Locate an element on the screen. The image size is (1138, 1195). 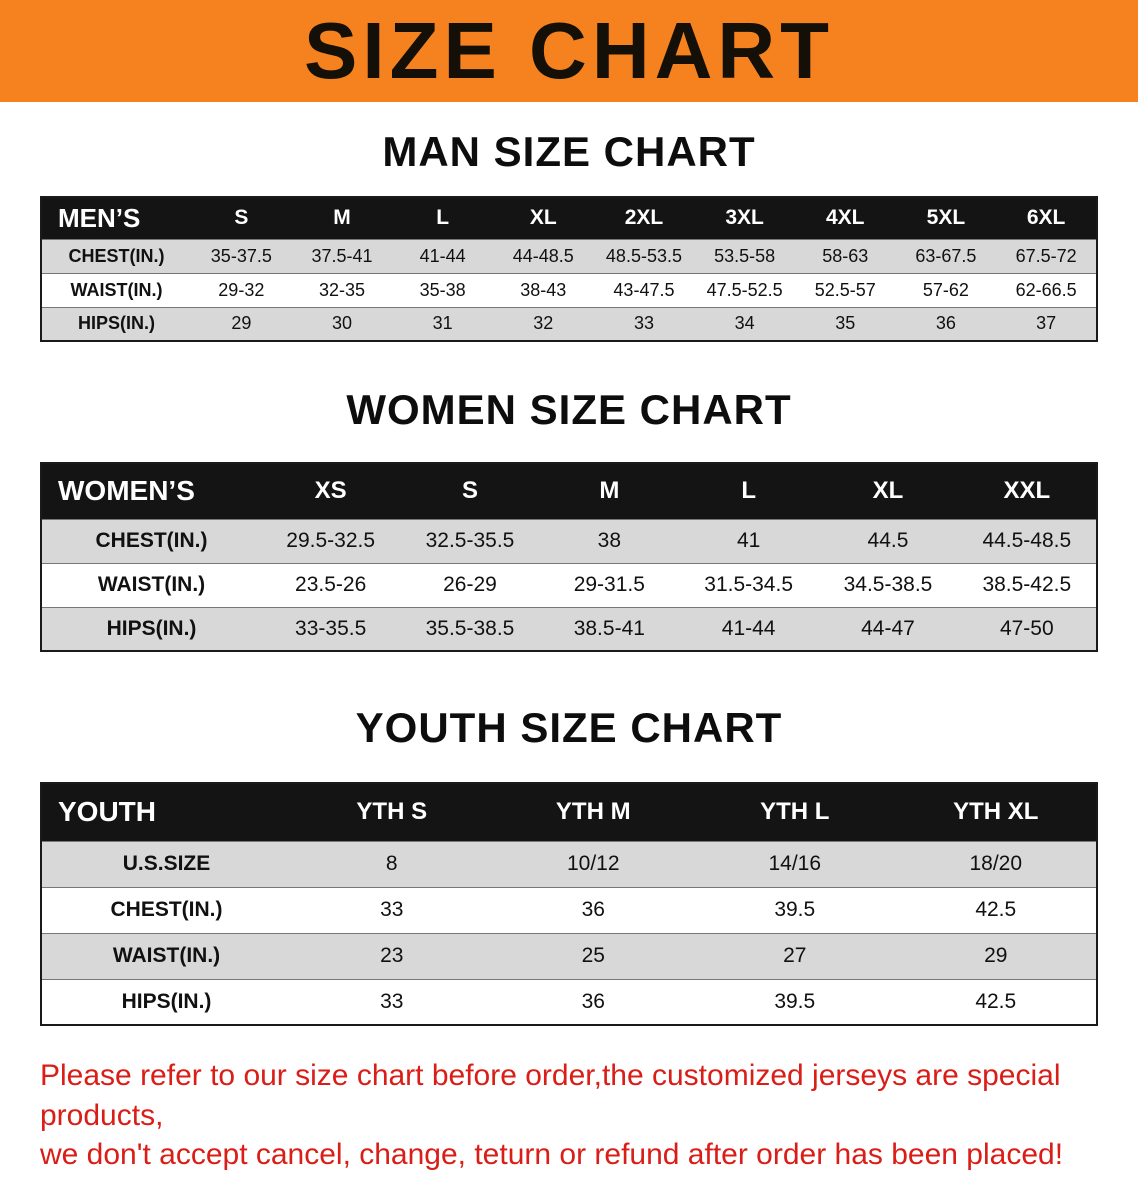
data-cell: 31.5-34.5 is located at coordinates (748, 584).